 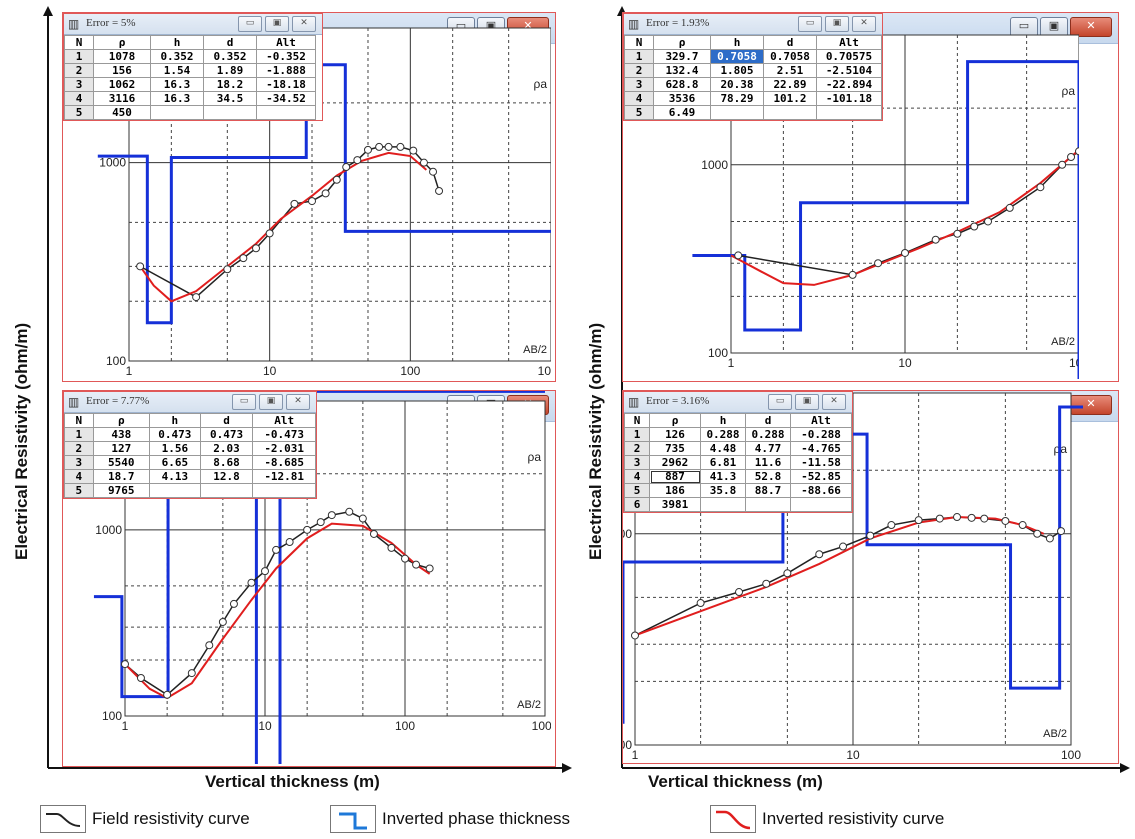 I want to click on table-row: 3 5540 6.65 8.68 -8.685, so click(x=190, y=462).